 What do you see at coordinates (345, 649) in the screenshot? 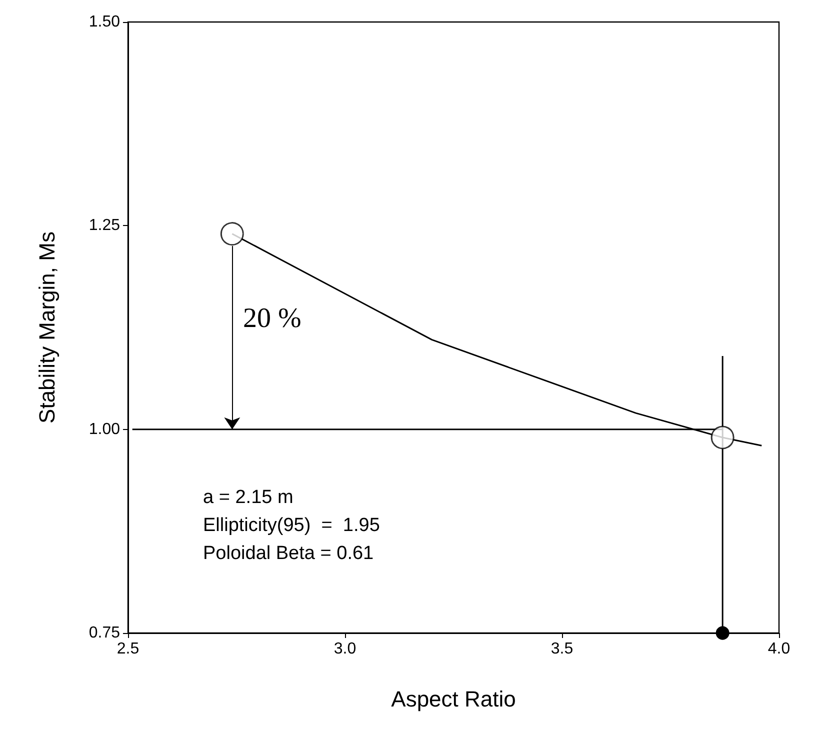
I see `x-tick-label: 3.0` at bounding box center [345, 649].